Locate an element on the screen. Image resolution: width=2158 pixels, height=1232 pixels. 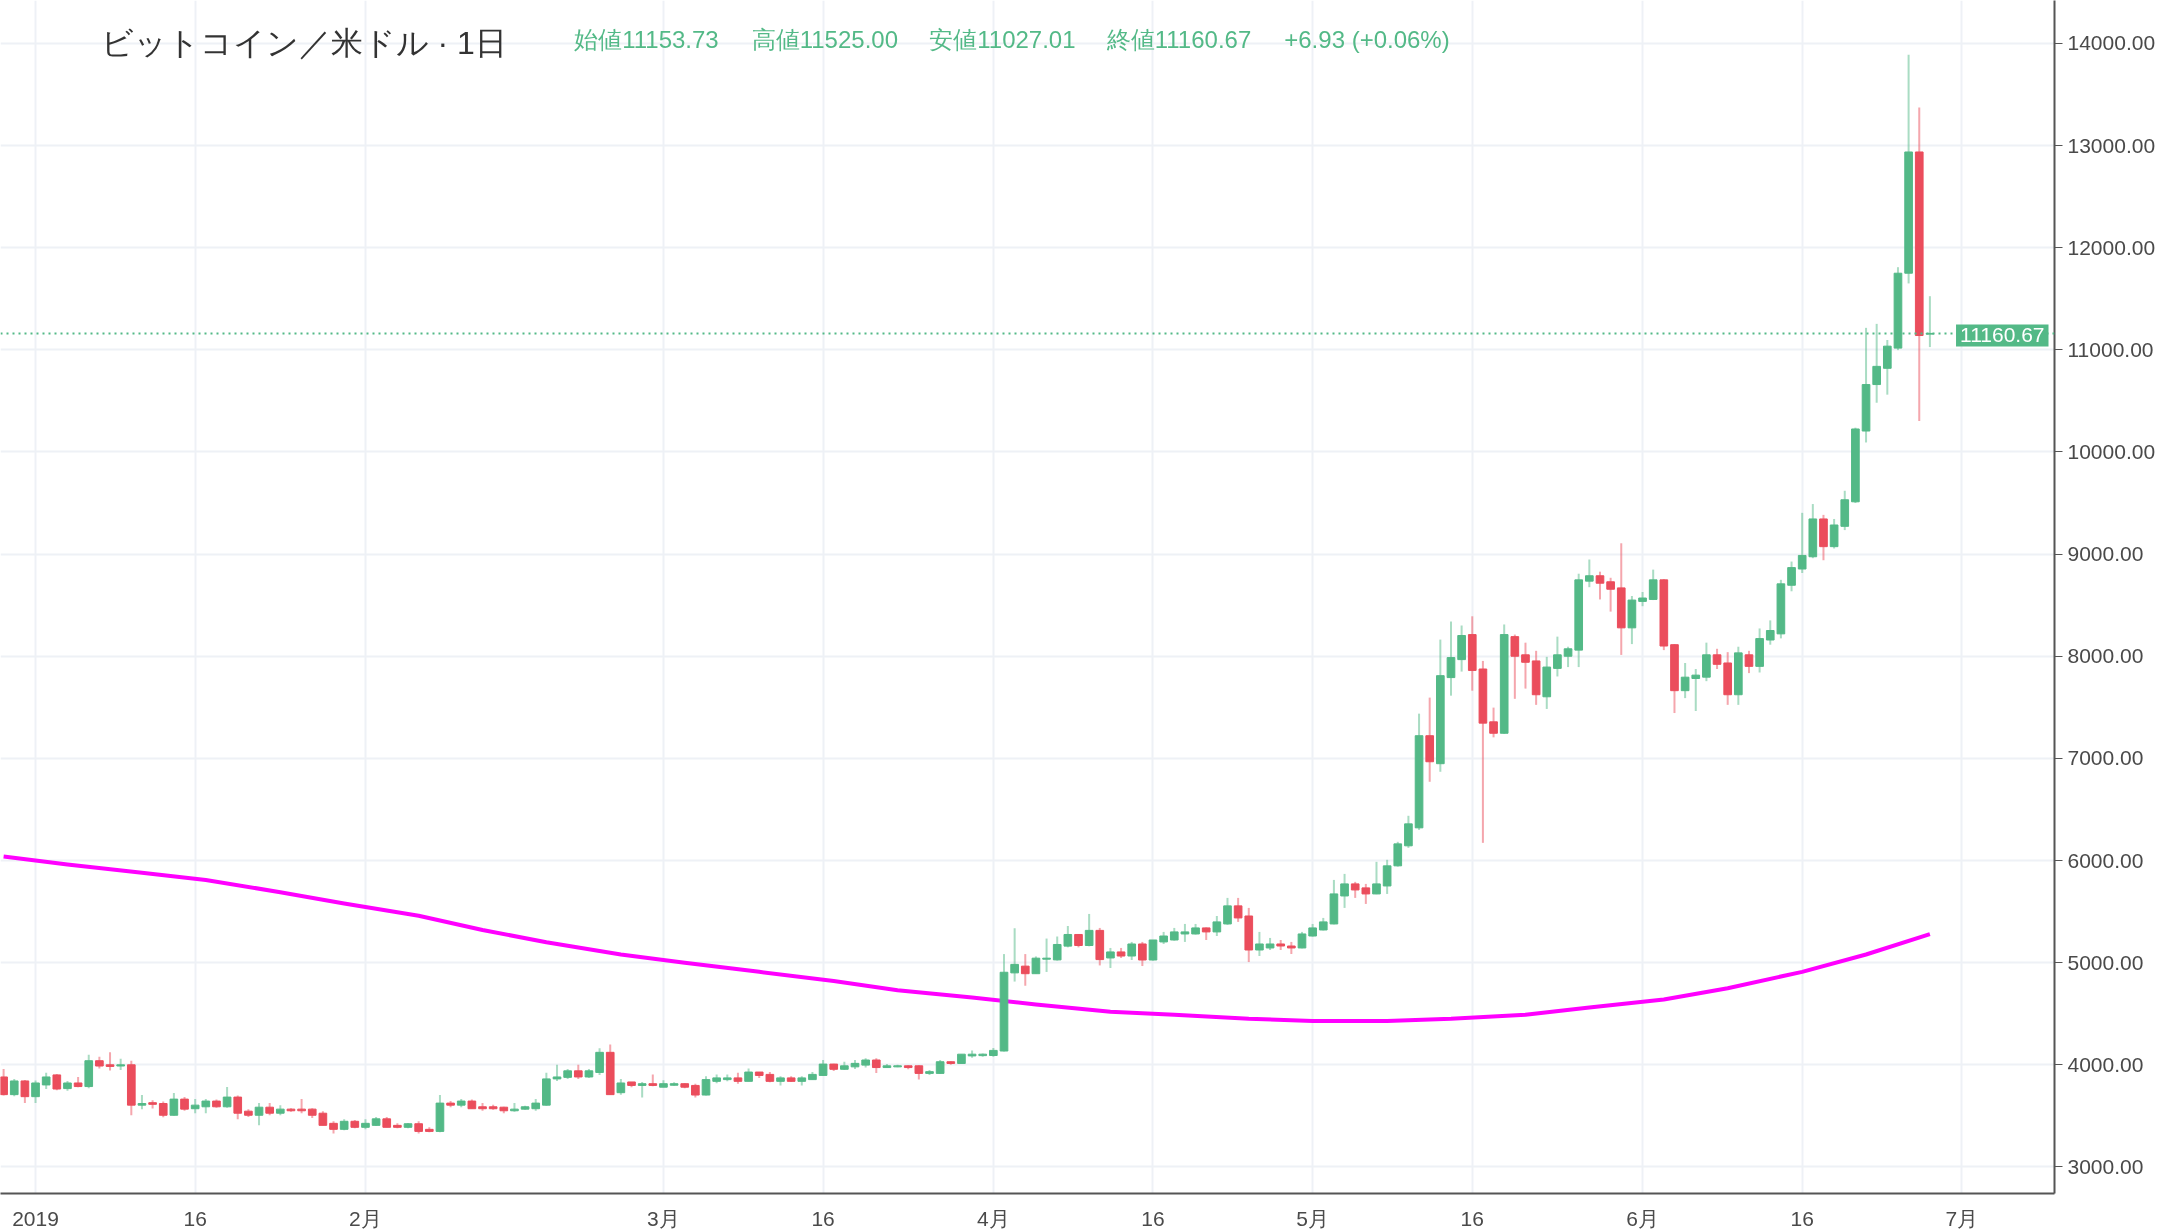
y-tick-label: 3000.00 is located at coordinates (2105, 1166).